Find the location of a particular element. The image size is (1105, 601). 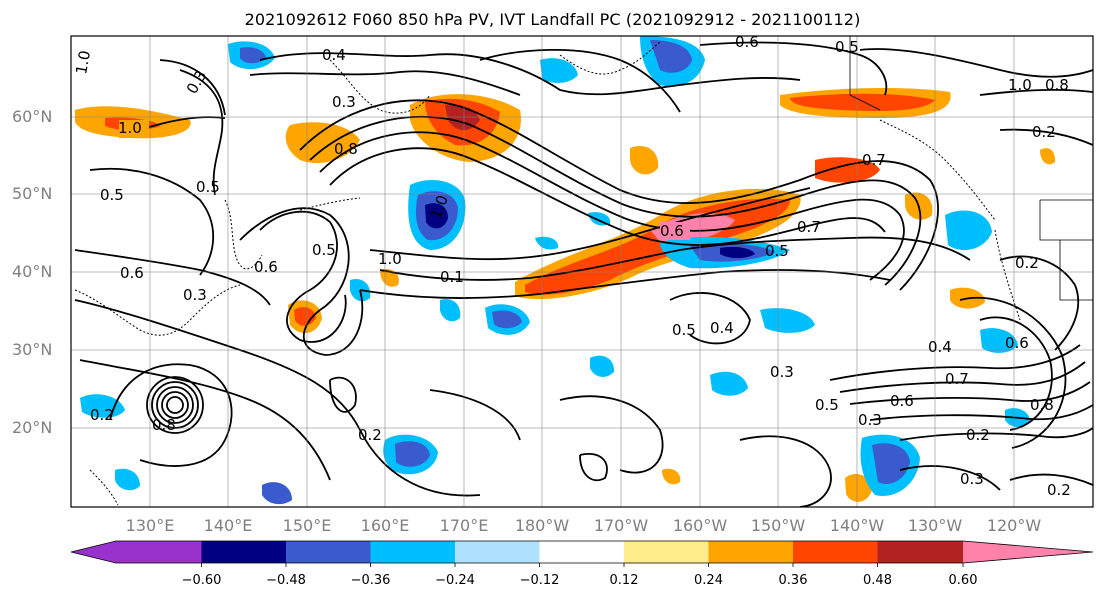

border is located at coordinates (865, 73).